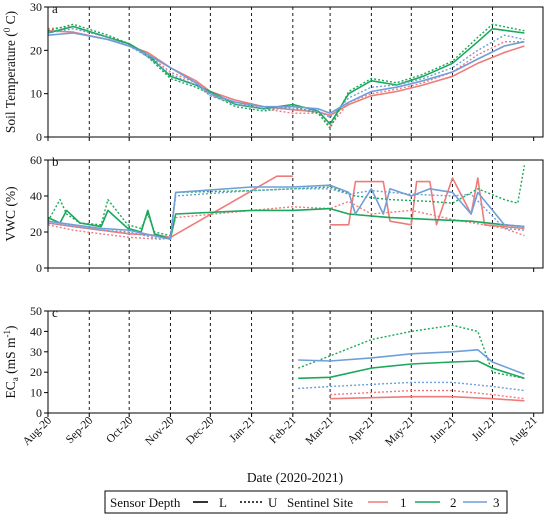 This screenshot has width=550, height=522. Describe the element at coordinates (10, 389) in the screenshot. I see `y-title-main: EC` at that location.